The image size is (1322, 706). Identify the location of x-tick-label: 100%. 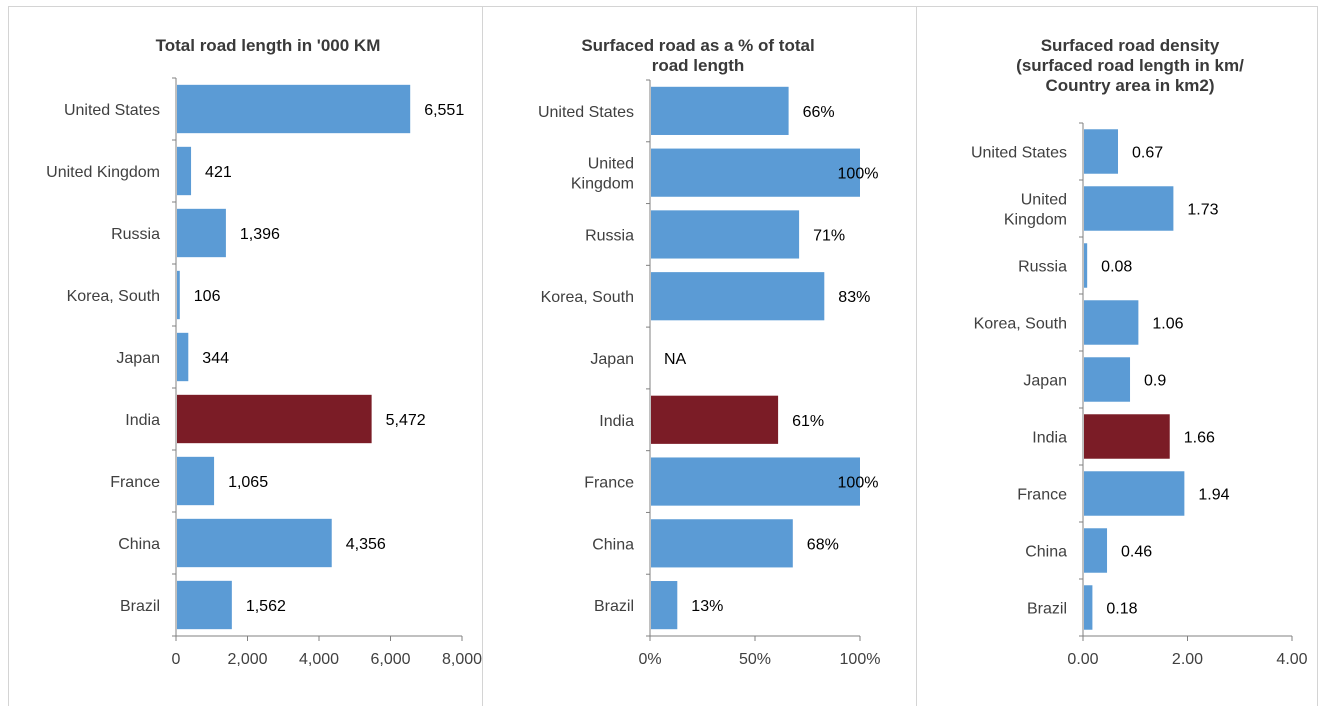
(860, 659).